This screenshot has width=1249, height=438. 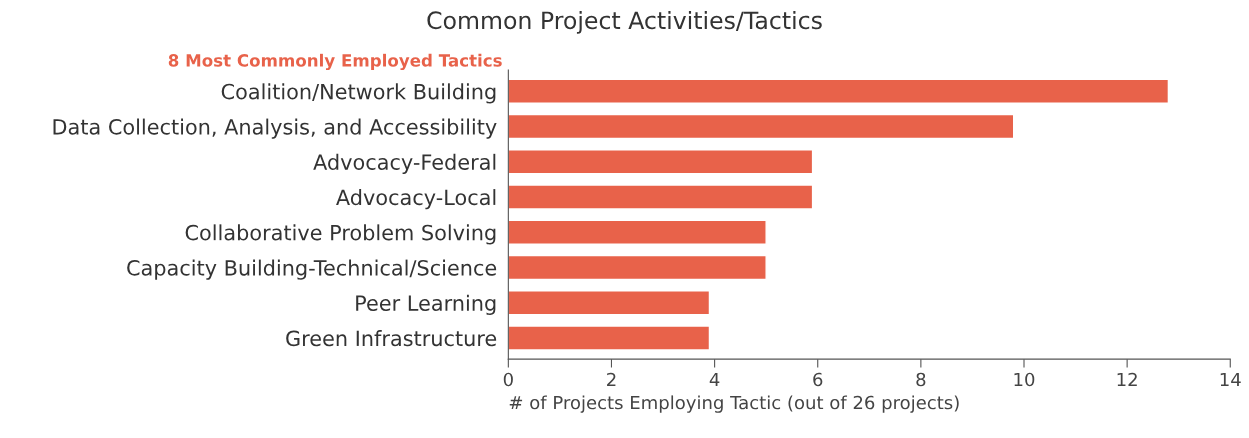 What do you see at coordinates (416, 199) in the screenshot?
I see `y-tick-label: Advocacy-Local` at bounding box center [416, 199].